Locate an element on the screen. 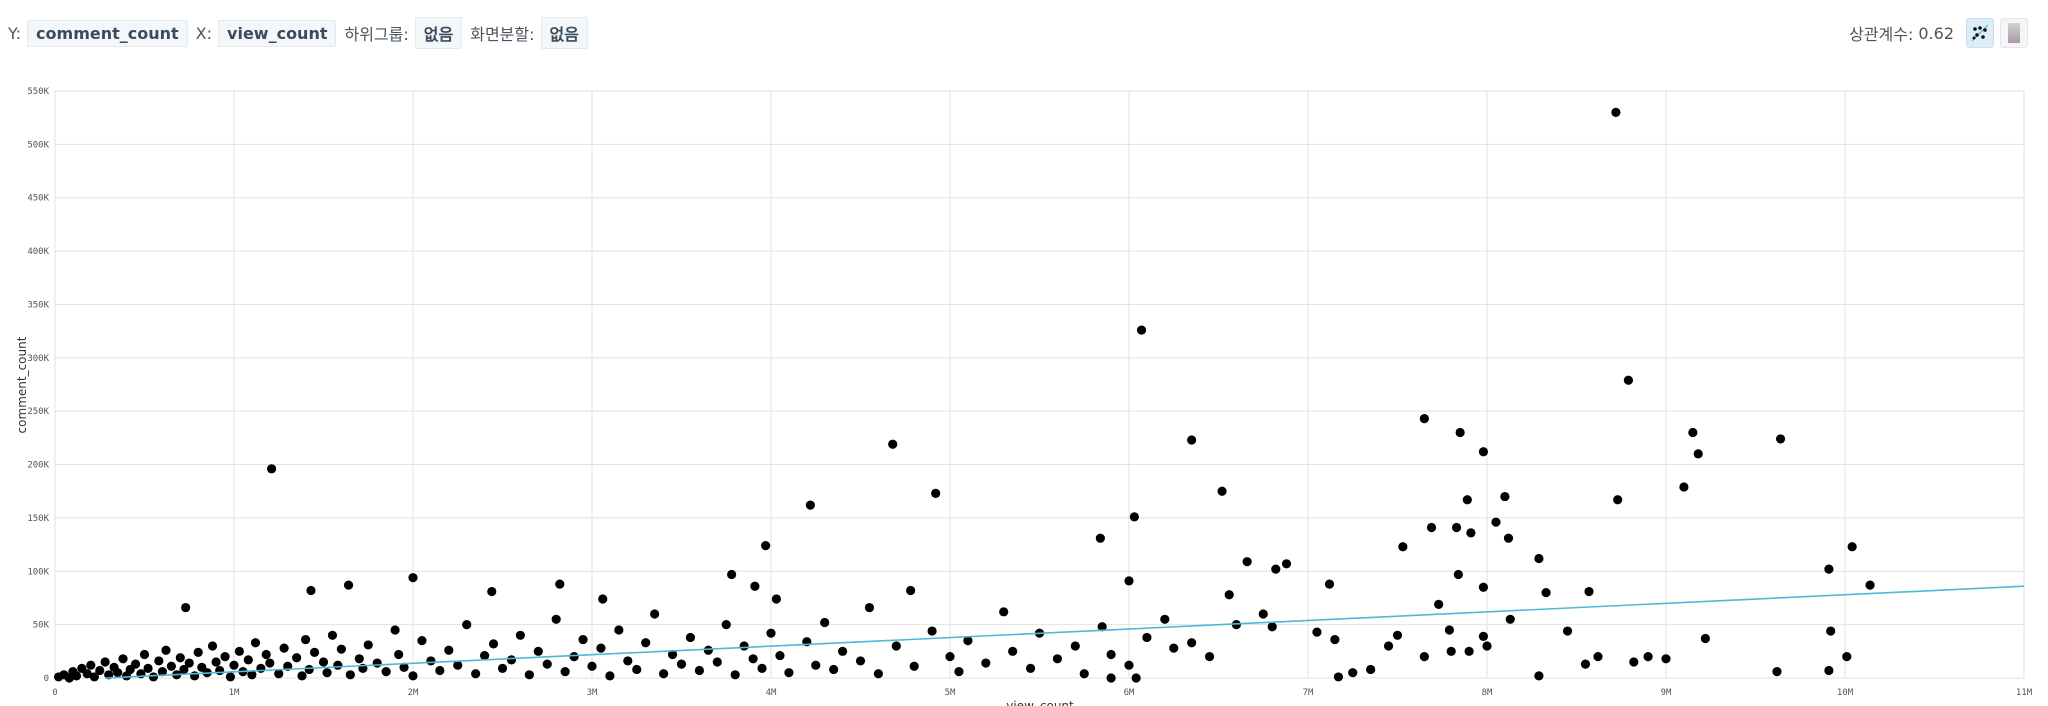  split-select: 없음 is located at coordinates (564, 33).